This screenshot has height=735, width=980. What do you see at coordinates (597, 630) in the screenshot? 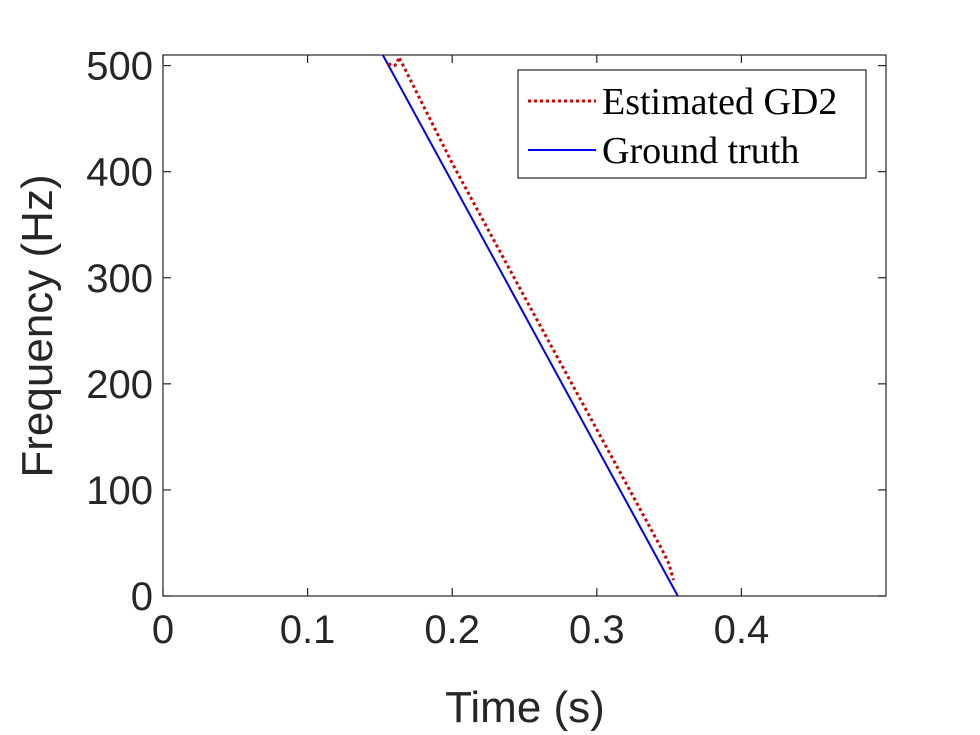
I see `x-tick-label: 0.3` at bounding box center [597, 630].